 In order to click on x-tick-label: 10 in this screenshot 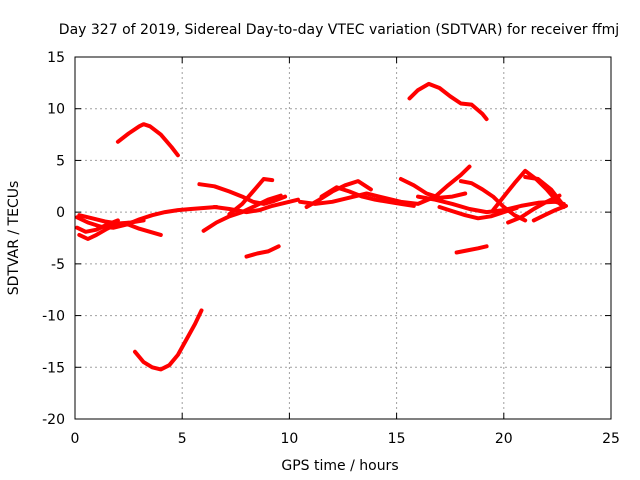, I will do `click(289, 439)`.